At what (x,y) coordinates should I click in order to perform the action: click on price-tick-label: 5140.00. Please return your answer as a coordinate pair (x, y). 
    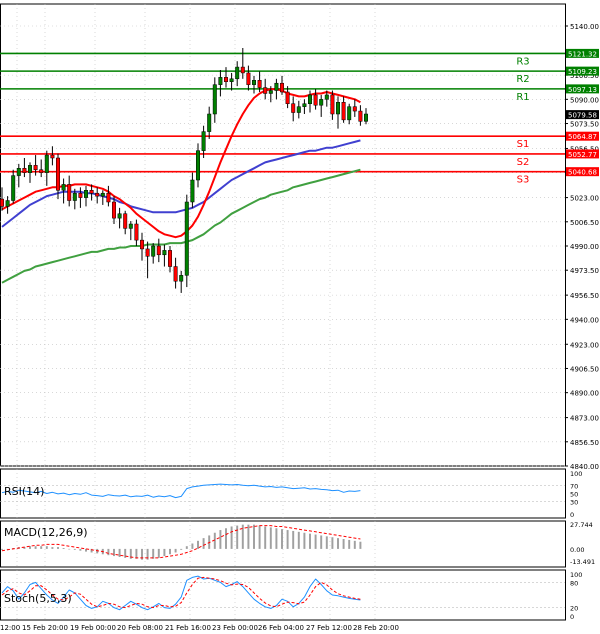
    Looking at the image, I should click on (584, 27).